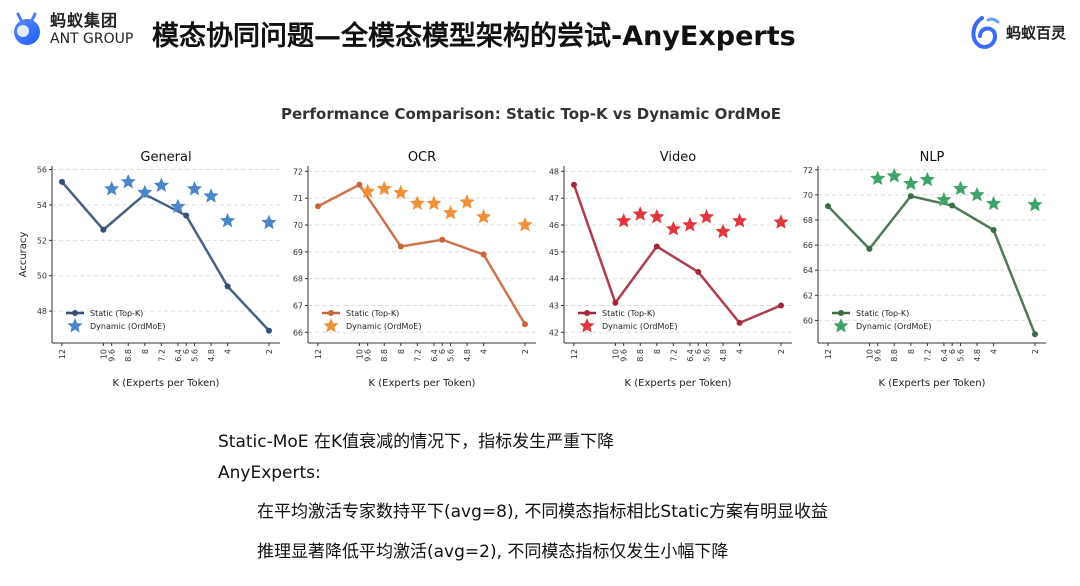  Describe the element at coordinates (808, 295) in the screenshot. I see `y-tick-label: 62` at that location.